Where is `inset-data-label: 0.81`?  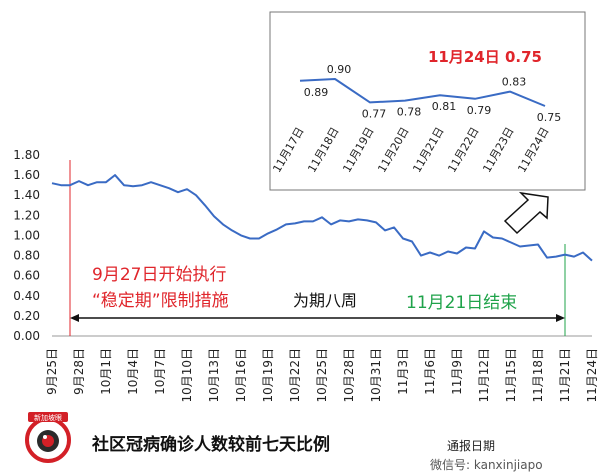 inset-data-label: 0.81 is located at coordinates (444, 106).